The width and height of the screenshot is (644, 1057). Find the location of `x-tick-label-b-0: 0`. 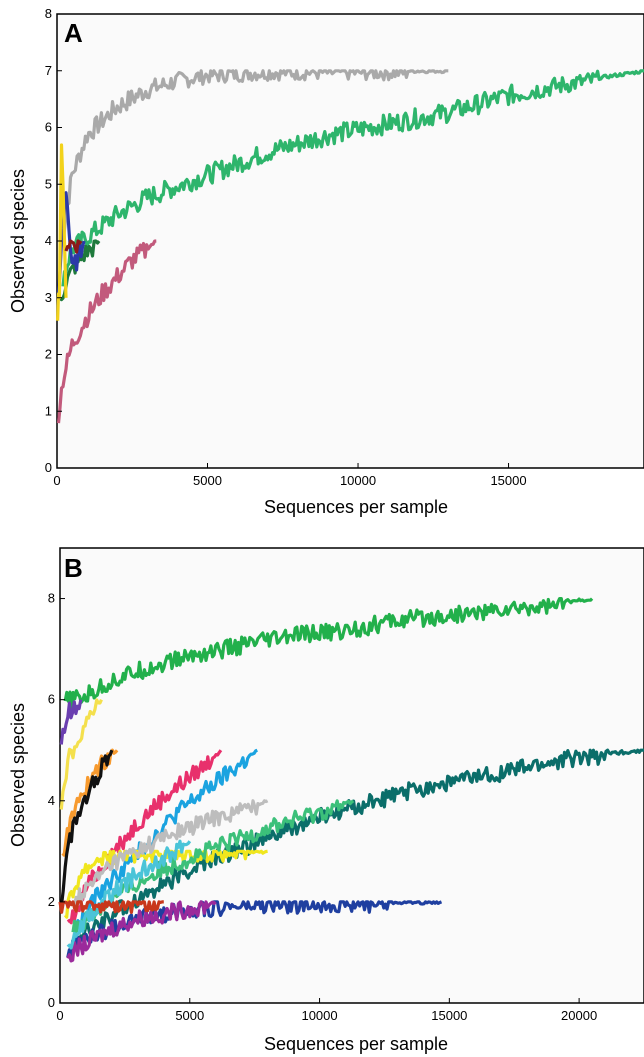

x-tick-label-b-0: 0 is located at coordinates (59, 1015).